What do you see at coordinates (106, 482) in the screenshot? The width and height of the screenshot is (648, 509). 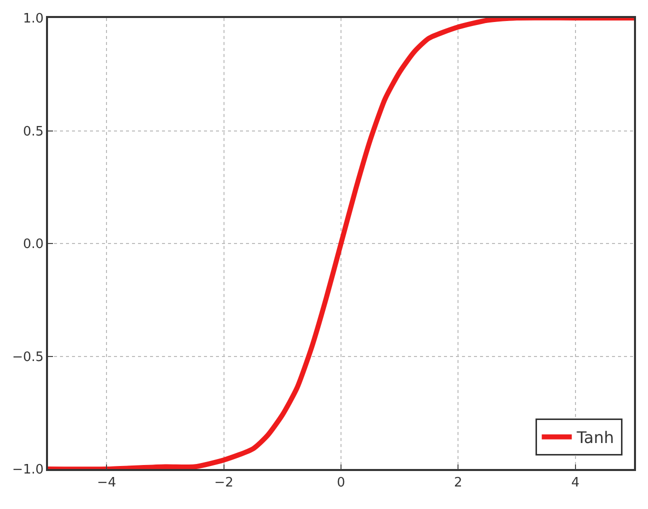 I see `x-tick-label: −4` at bounding box center [106, 482].